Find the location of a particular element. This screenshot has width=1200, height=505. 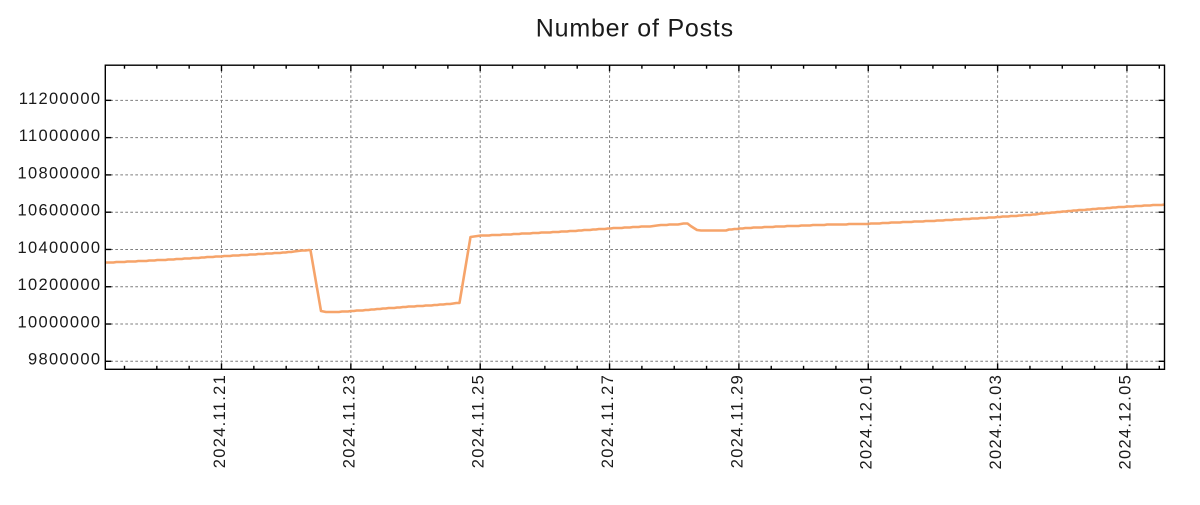

svg-text: 11000000 is located at coordinates (60, 136).